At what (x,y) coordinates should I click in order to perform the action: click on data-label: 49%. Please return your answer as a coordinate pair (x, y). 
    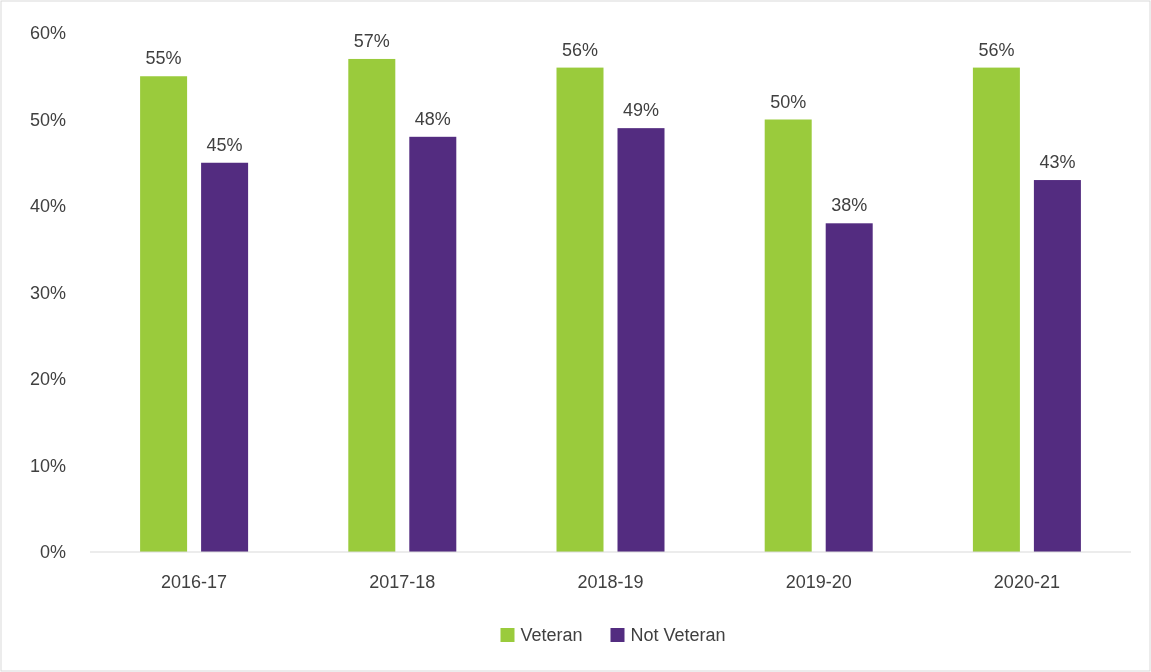
    Looking at the image, I should click on (641, 110).